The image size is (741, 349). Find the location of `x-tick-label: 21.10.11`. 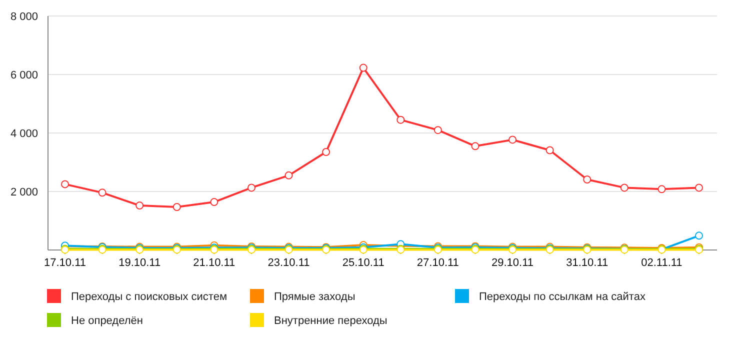

x-tick-label: 21.10.11 is located at coordinates (214, 263).